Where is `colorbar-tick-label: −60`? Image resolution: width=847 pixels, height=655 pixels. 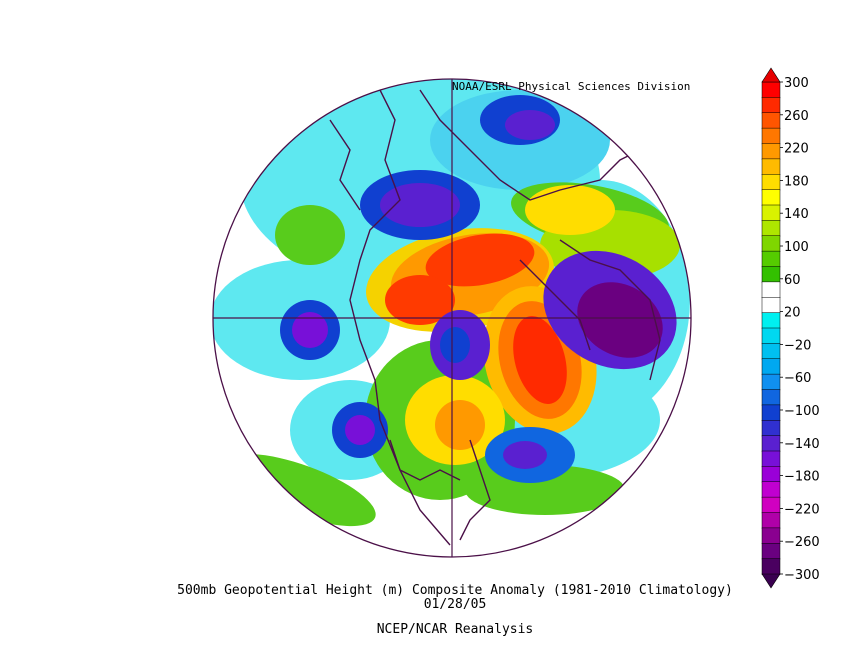
colorbar-tick-label: −60 is located at coordinates (797, 378).